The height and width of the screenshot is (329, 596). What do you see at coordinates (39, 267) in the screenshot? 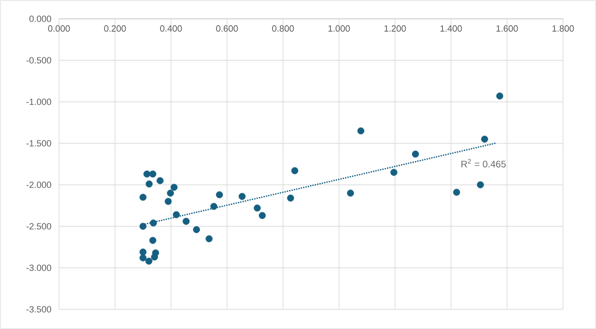
I see `y-tick-label: -3.000` at bounding box center [39, 267].